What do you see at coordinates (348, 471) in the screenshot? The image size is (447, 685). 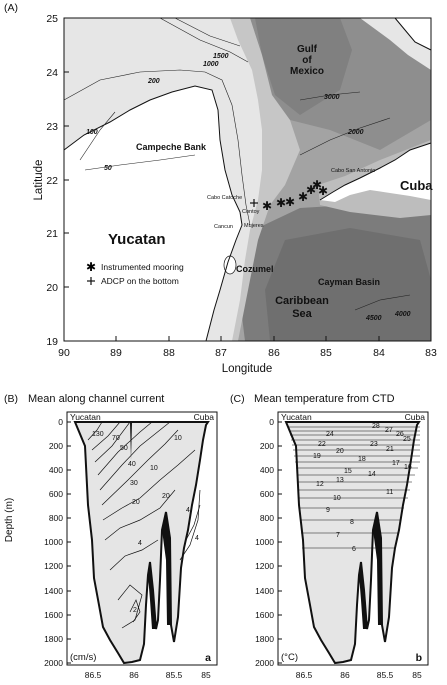 I see `temperature-contour-label: 15` at bounding box center [348, 471].